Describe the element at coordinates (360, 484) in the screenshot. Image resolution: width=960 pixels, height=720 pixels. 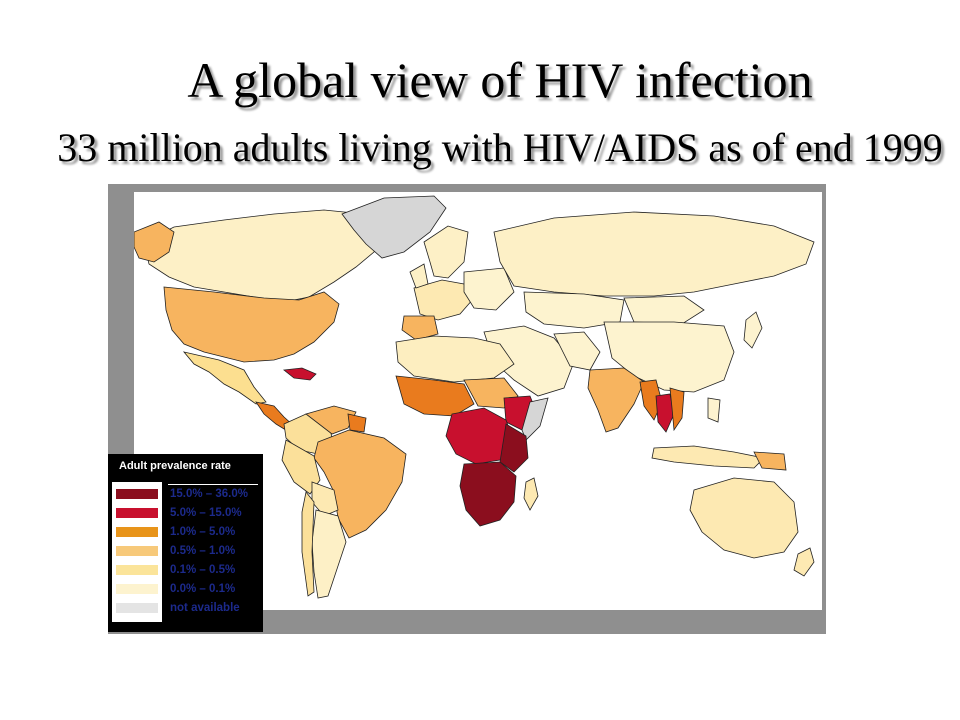
I see `brazil-region` at that location.